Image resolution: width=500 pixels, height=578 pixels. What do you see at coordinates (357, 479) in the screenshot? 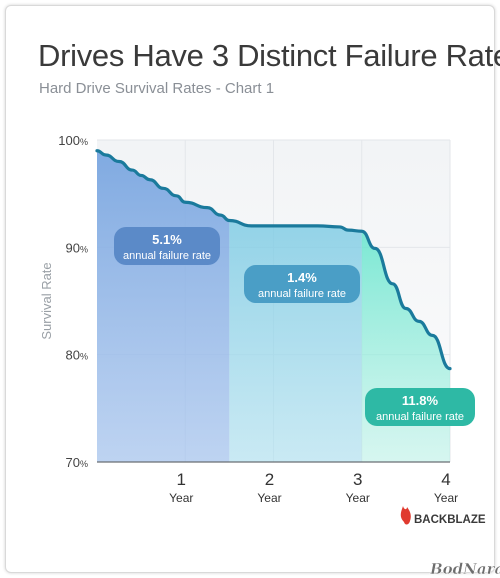
I see `x-tick-number: 3` at bounding box center [357, 479].